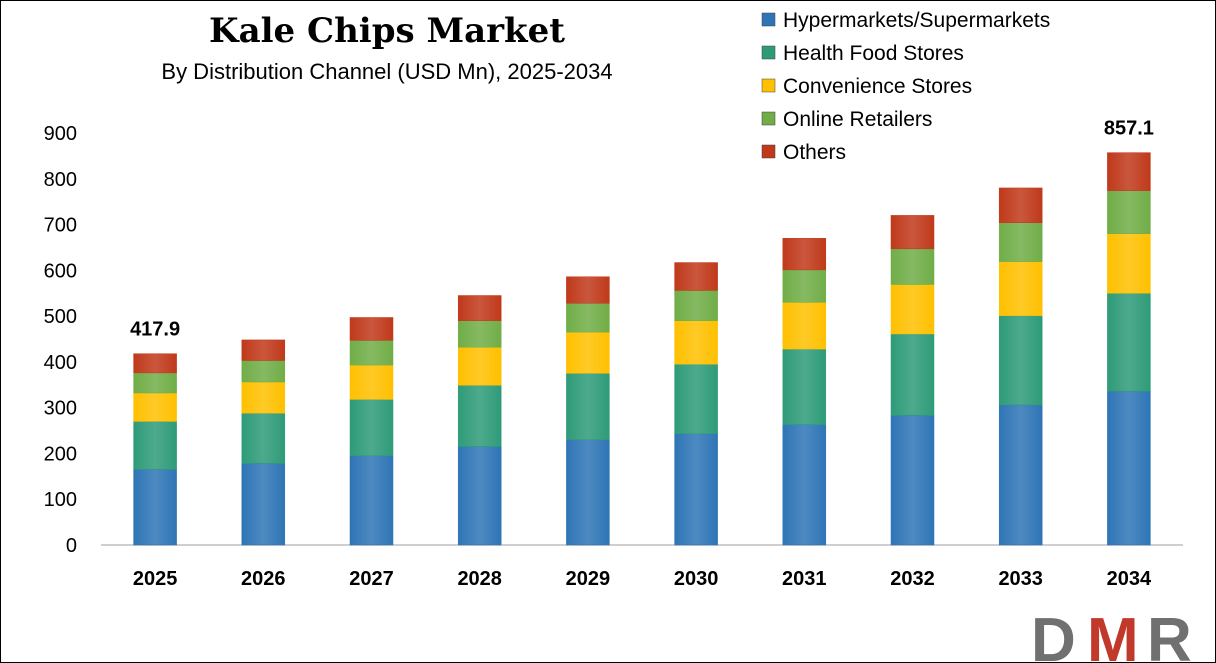 The height and width of the screenshot is (663, 1216). I want to click on x-tick-label: 2033, so click(1020, 579).